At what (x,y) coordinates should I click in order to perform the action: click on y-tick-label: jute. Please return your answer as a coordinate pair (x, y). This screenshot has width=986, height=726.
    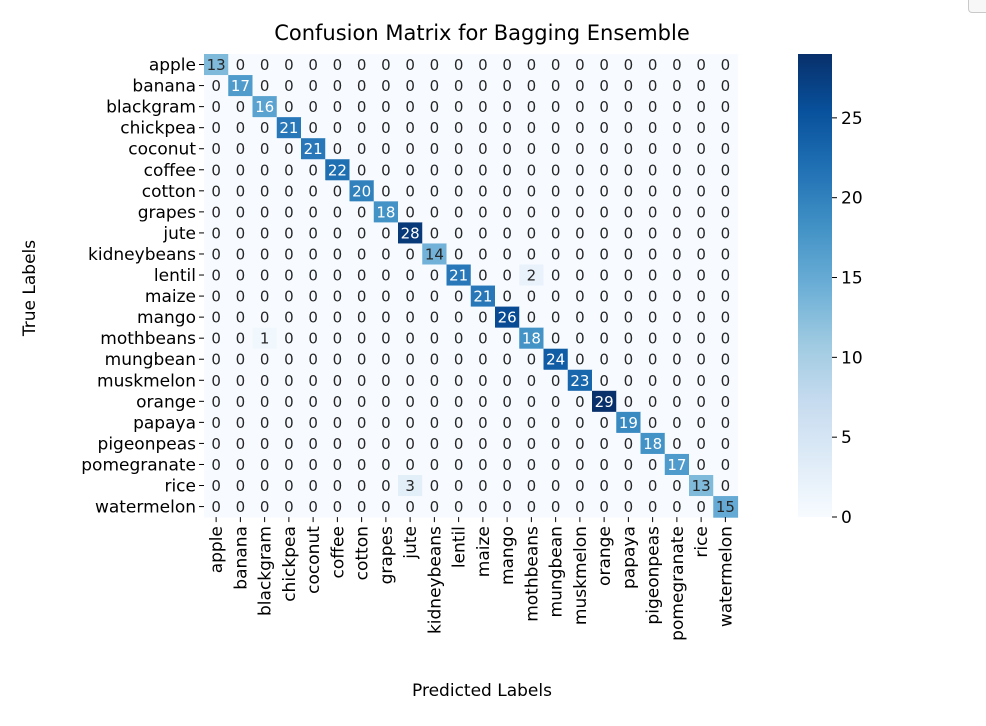
    Looking at the image, I should click on (179, 234).